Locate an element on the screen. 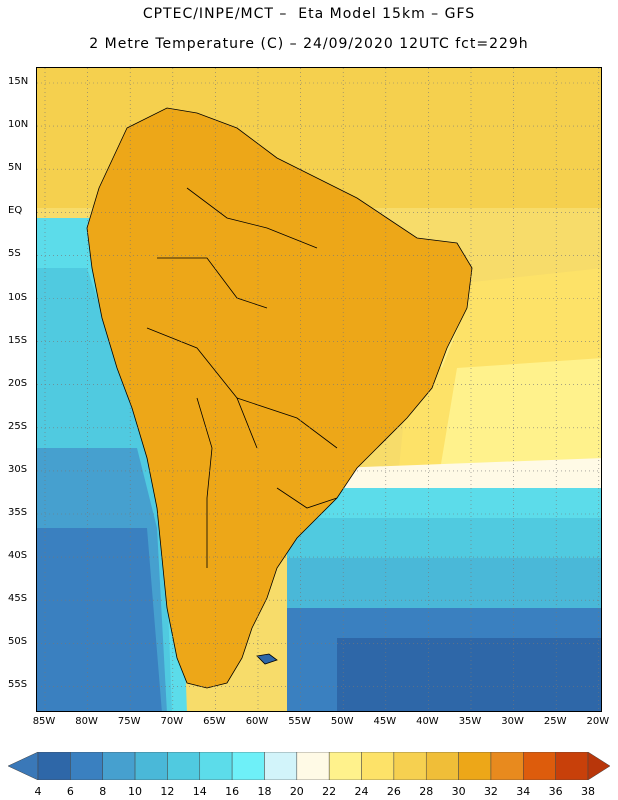 The image size is (618, 800). colorbar-tick-label: 6 is located at coordinates (70, 791).